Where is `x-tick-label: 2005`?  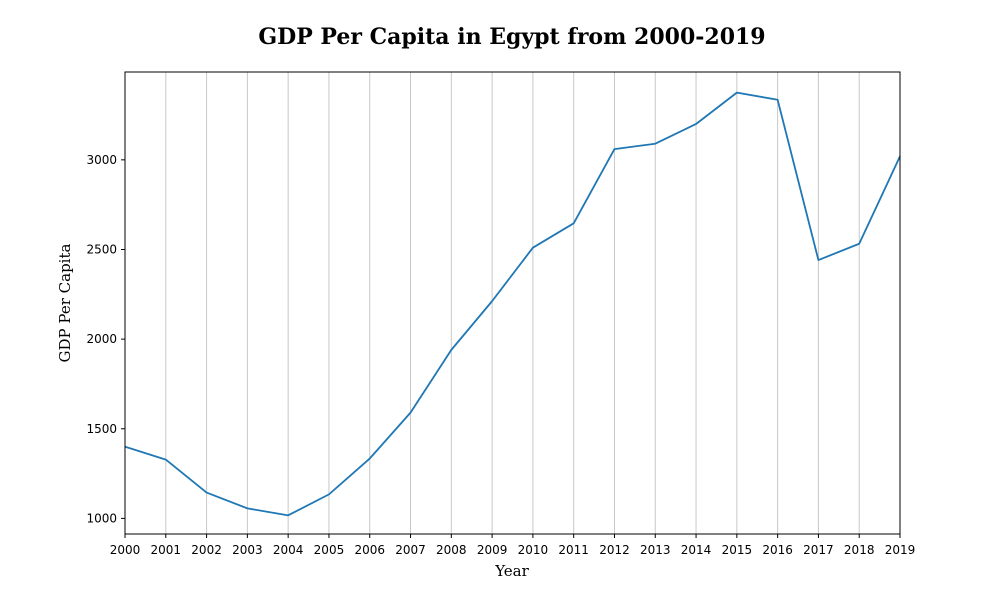
x-tick-label: 2005 is located at coordinates (329, 550).